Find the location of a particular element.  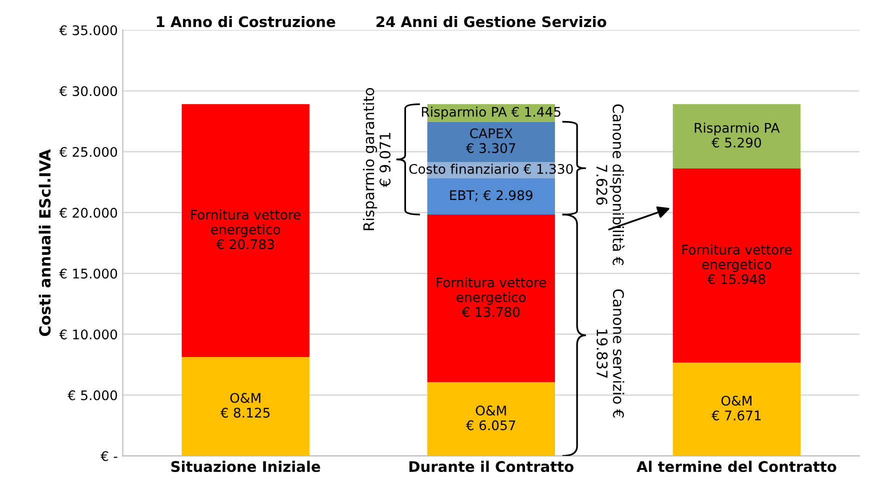

data-label: O&M € 8.125 is located at coordinates (245, 405).